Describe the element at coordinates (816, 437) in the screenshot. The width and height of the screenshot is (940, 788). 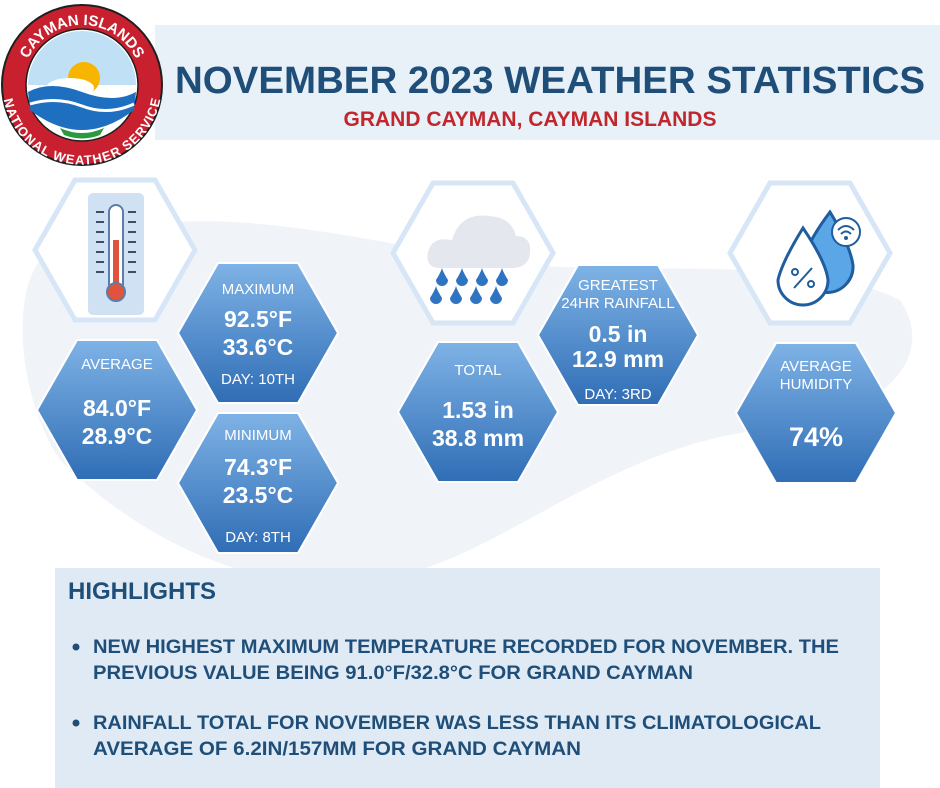
I see `humidity-value: 74%` at that location.